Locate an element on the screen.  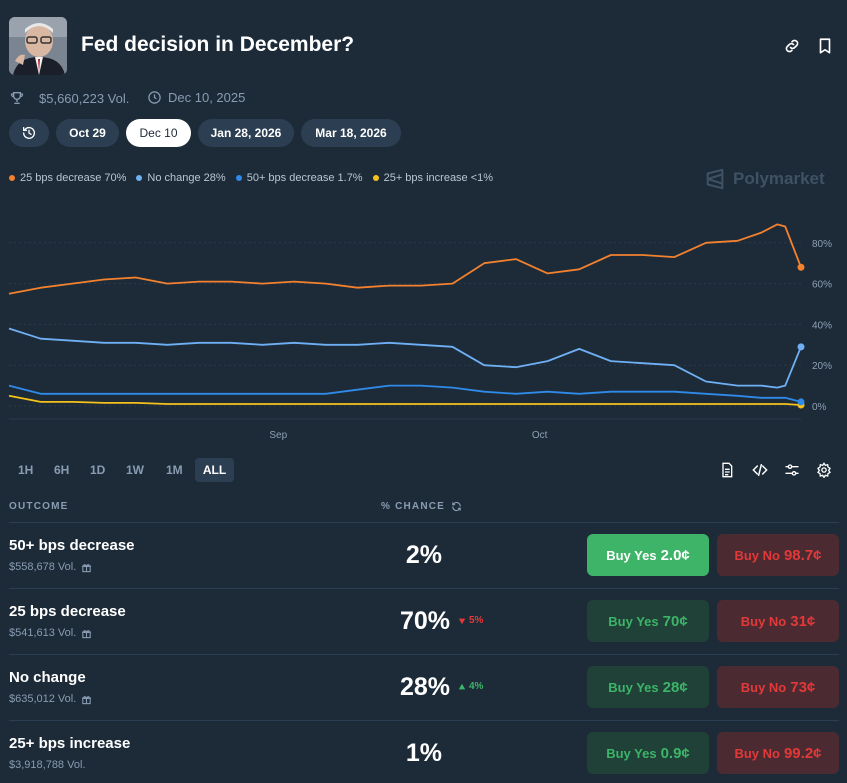
legend-item: No change 28% is located at coordinates (181, 178).